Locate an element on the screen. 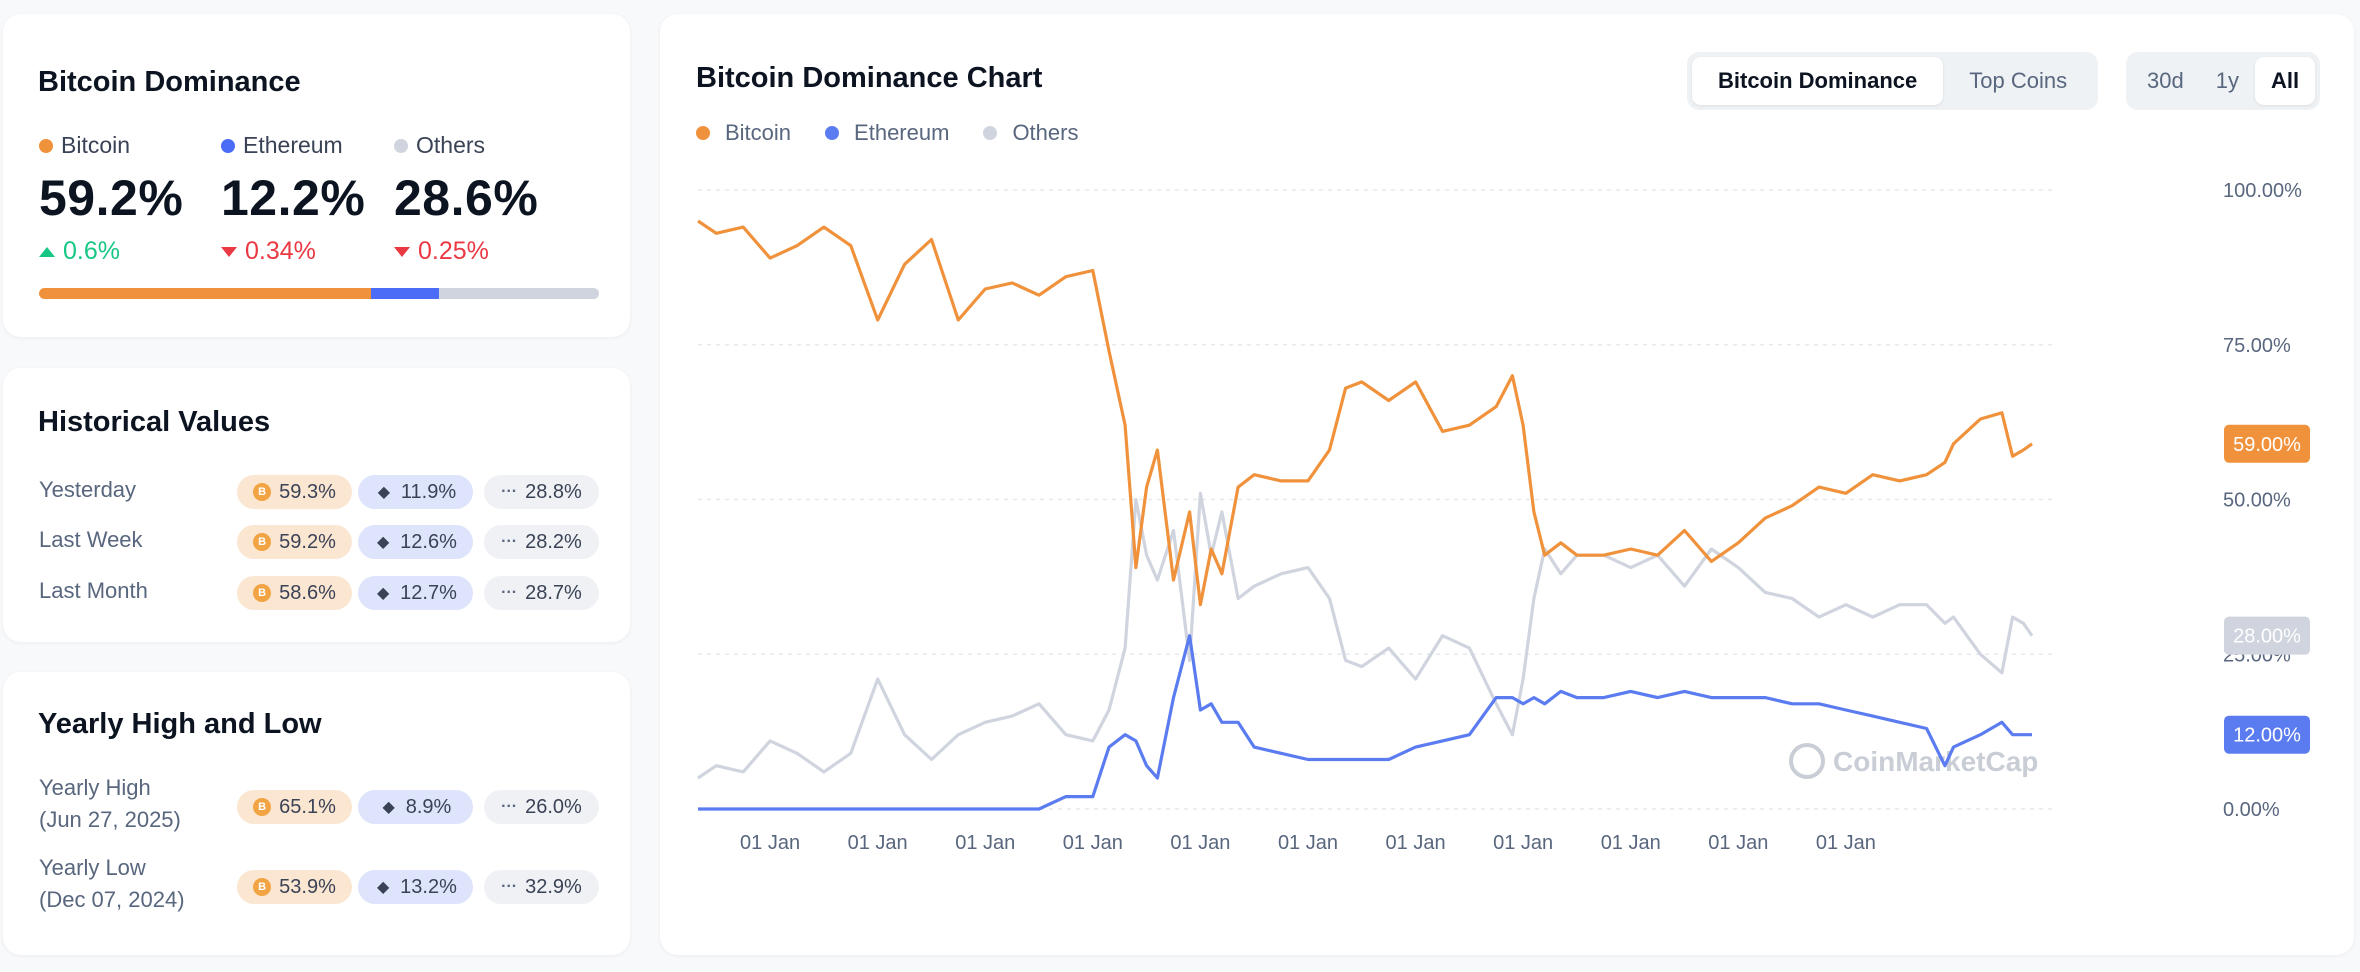 The image size is (2360, 972). summary-bitcoin-label: Bitcoin is located at coordinates (96, 145).